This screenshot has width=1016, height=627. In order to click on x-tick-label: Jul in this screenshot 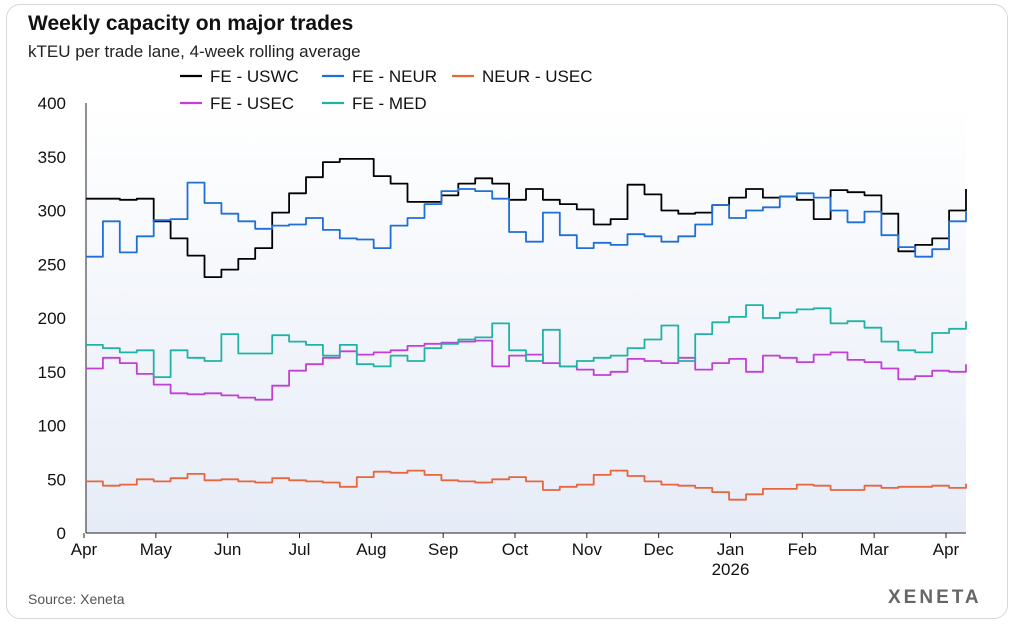, I will do `click(300, 549)`.